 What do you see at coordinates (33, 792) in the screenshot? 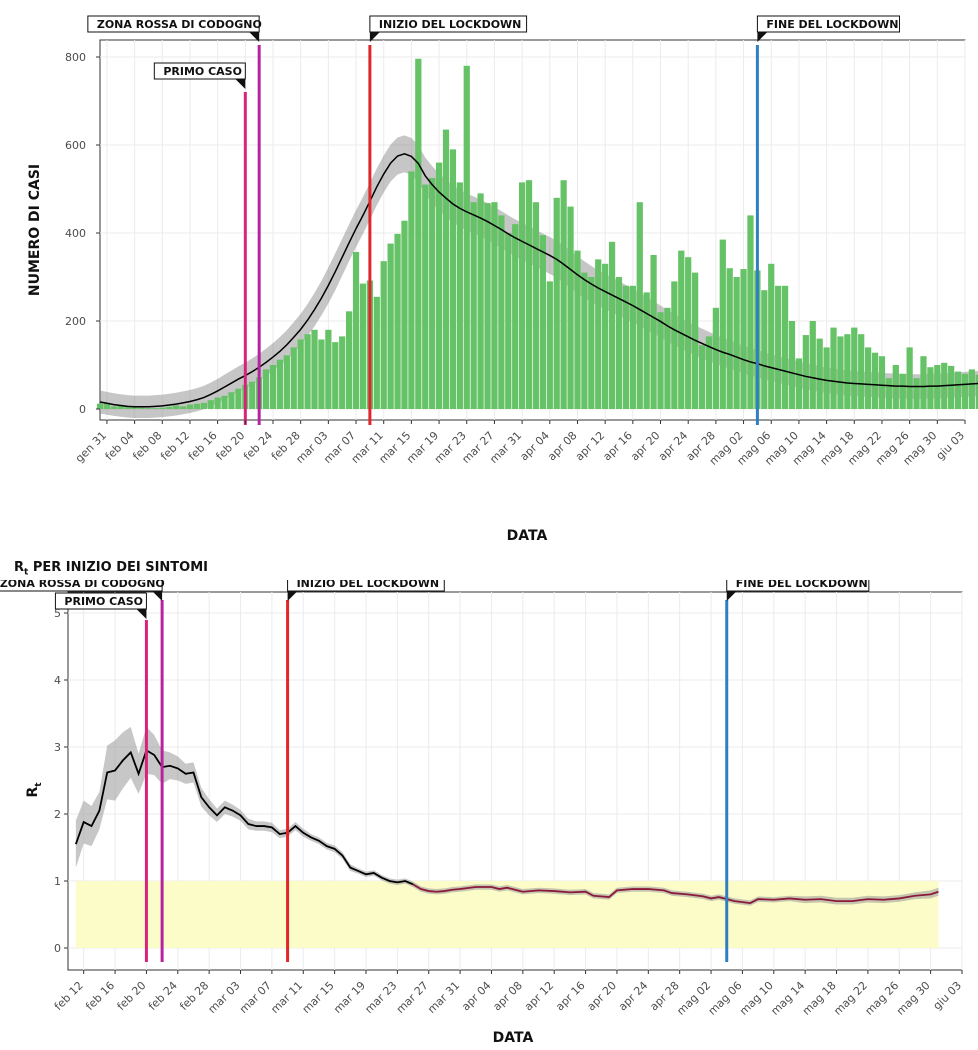
I see `rt-y-axis-main: R` at bounding box center [33, 792].